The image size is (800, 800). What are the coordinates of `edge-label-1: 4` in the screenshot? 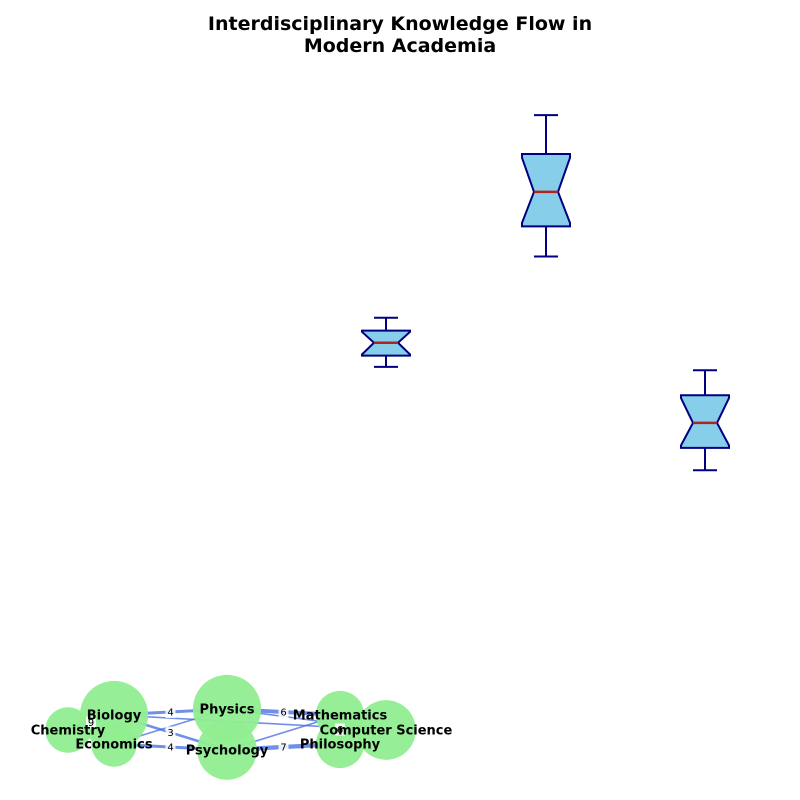 It's located at (170, 712).